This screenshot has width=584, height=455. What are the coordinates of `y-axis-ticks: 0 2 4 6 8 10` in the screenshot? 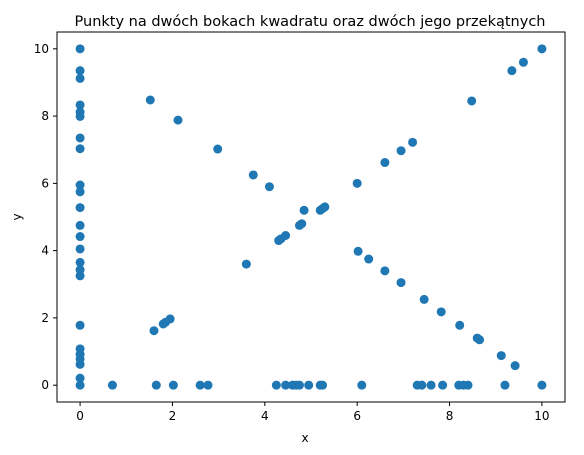 It's located at (45, 217).